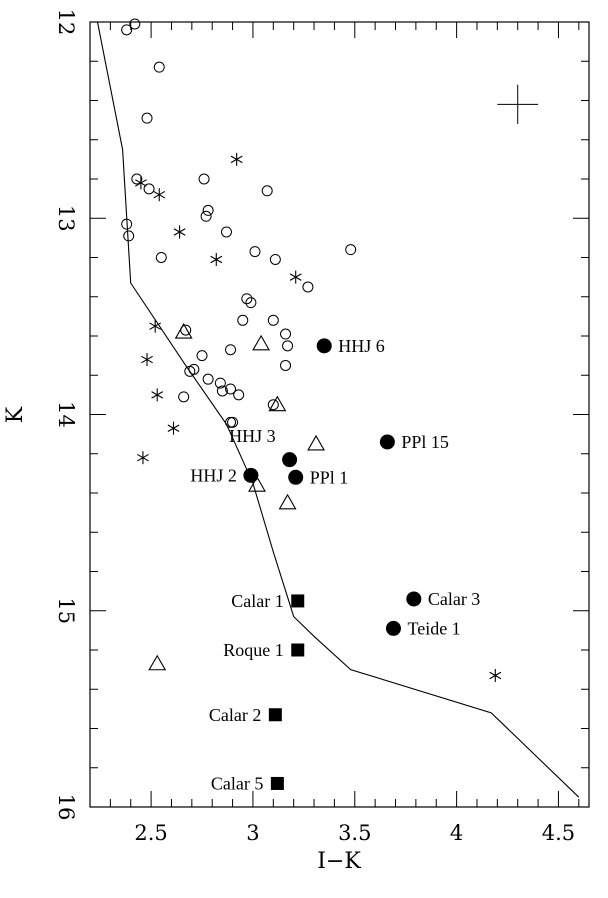  Describe the element at coordinates (252, 833) in the screenshot. I see `x-tick-label: 3` at that location.